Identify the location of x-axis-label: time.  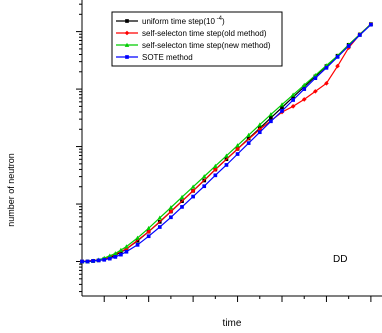
(232, 323).